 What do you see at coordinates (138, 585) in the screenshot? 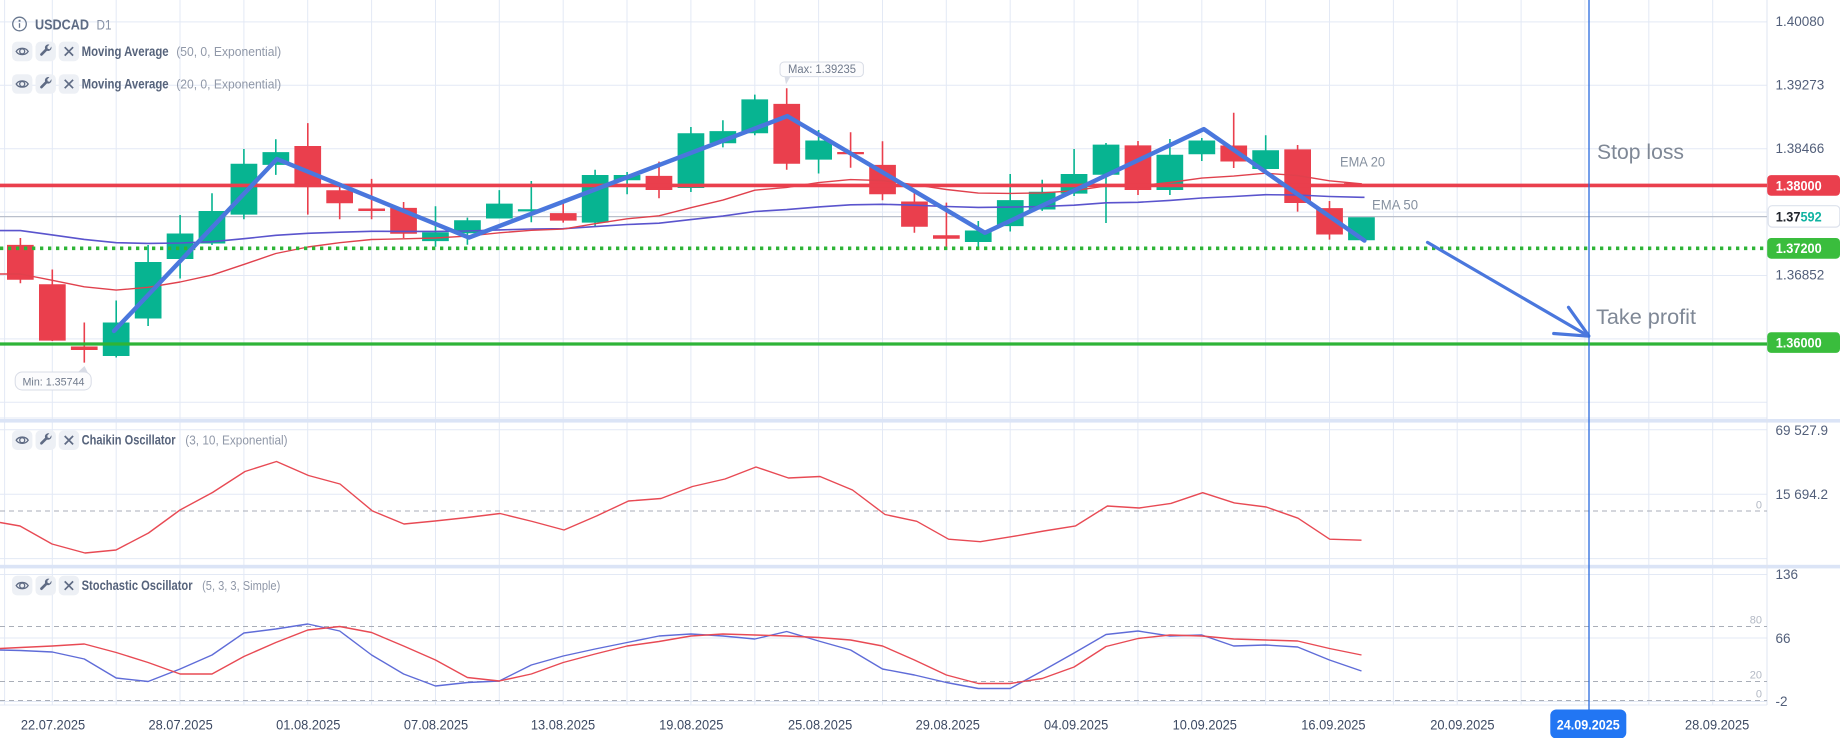
I see `svg-text: Stochastic Oscillator` at bounding box center [138, 585].